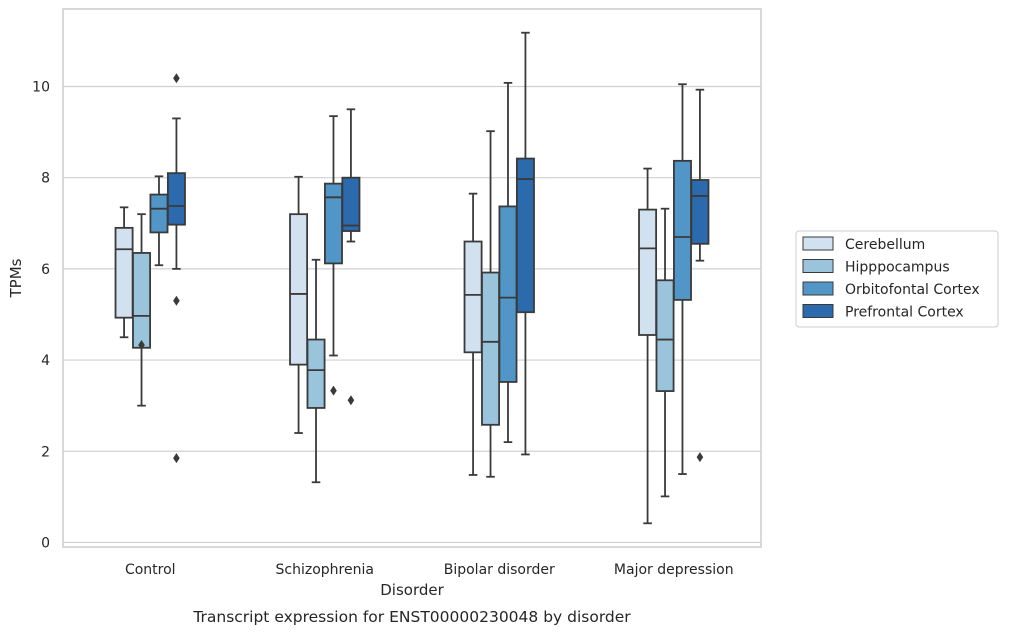 The height and width of the screenshot is (634, 1009). What do you see at coordinates (45, 179) in the screenshot?
I see `y-tick-label: 8` at bounding box center [45, 179].